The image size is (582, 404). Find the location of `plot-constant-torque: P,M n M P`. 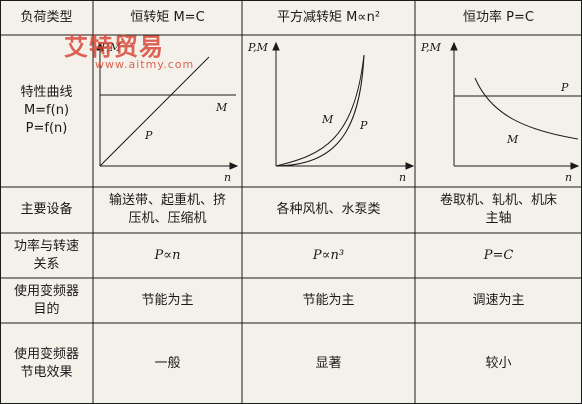

plot-constant-torque: P,M n M P is located at coordinates (167, 112).